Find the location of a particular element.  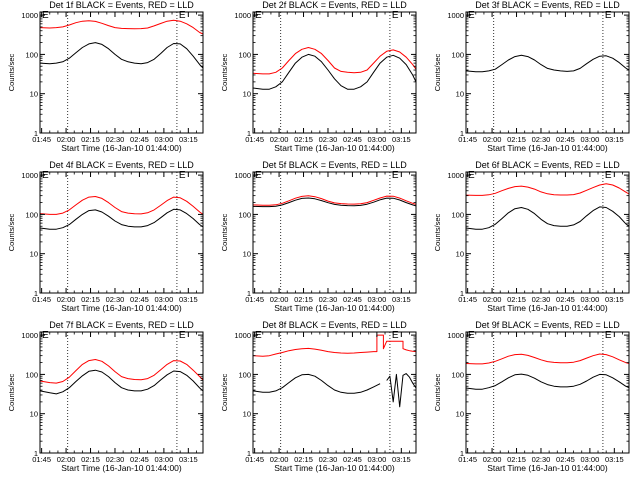

panel-title: Det 1f BLACK = Events, RED = LLD is located at coordinates (121, 5).